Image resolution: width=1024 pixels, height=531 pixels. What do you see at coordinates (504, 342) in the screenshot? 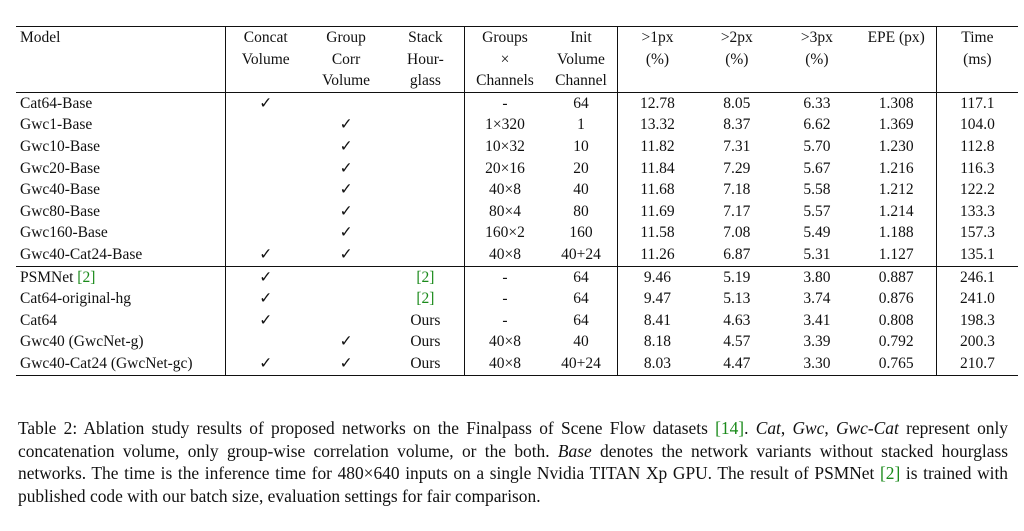
I see `cell-groups: 40×8` at bounding box center [504, 342].